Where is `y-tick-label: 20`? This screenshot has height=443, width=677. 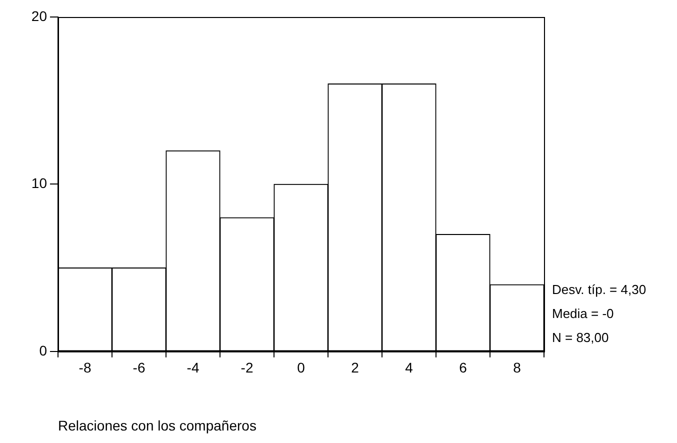
y-tick-label: 20 is located at coordinates (39, 16).